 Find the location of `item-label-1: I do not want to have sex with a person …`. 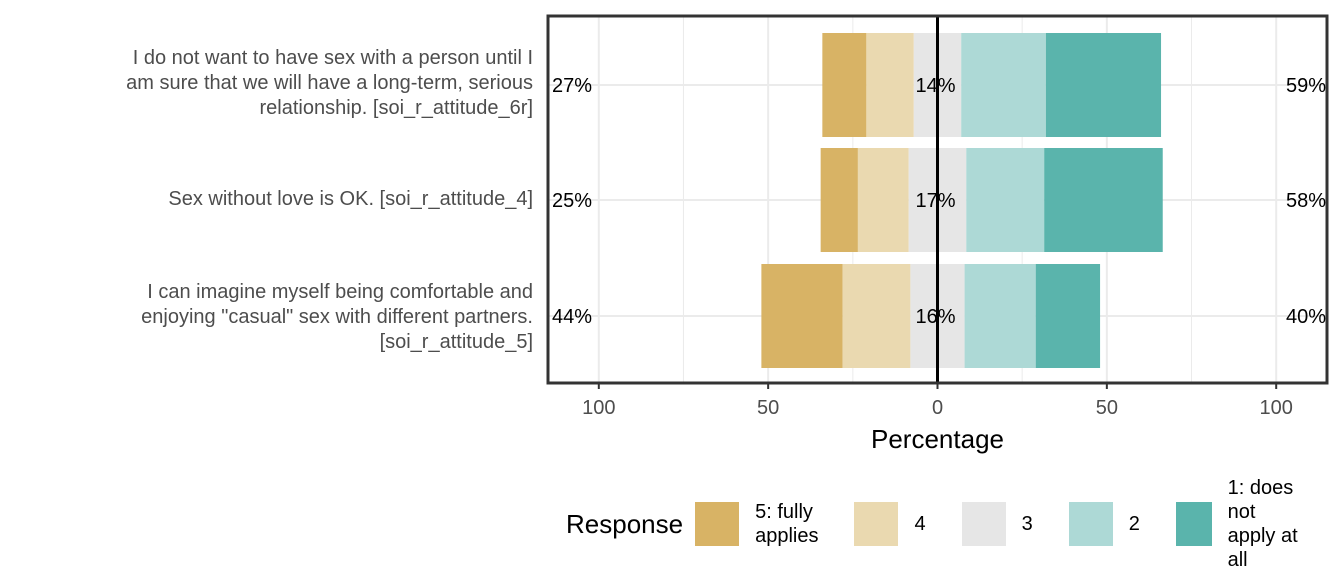

item-label-1: I do not want to have sex with a person … is located at coordinates (329, 83).